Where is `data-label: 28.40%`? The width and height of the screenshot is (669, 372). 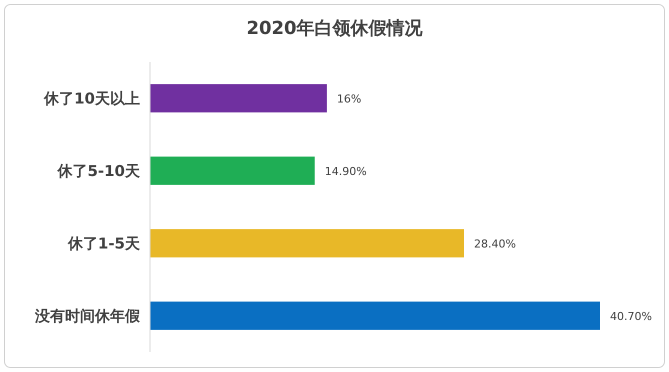
data-label: 28.40% is located at coordinates (495, 243).